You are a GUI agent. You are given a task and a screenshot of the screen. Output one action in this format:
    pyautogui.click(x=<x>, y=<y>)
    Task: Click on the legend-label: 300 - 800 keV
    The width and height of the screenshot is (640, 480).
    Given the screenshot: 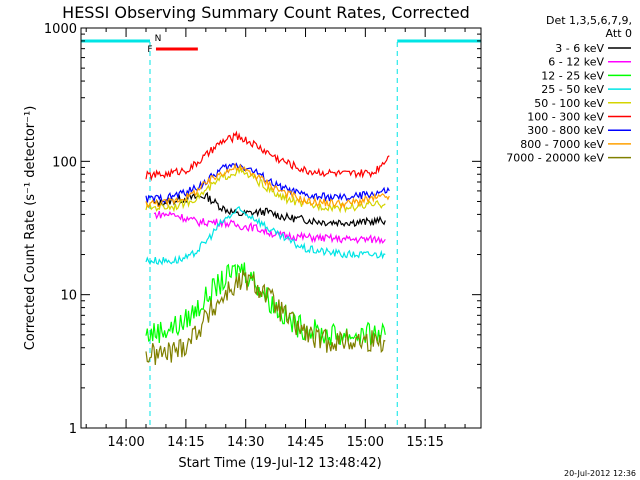 What is the action you would take?
    pyautogui.click(x=565, y=130)
    